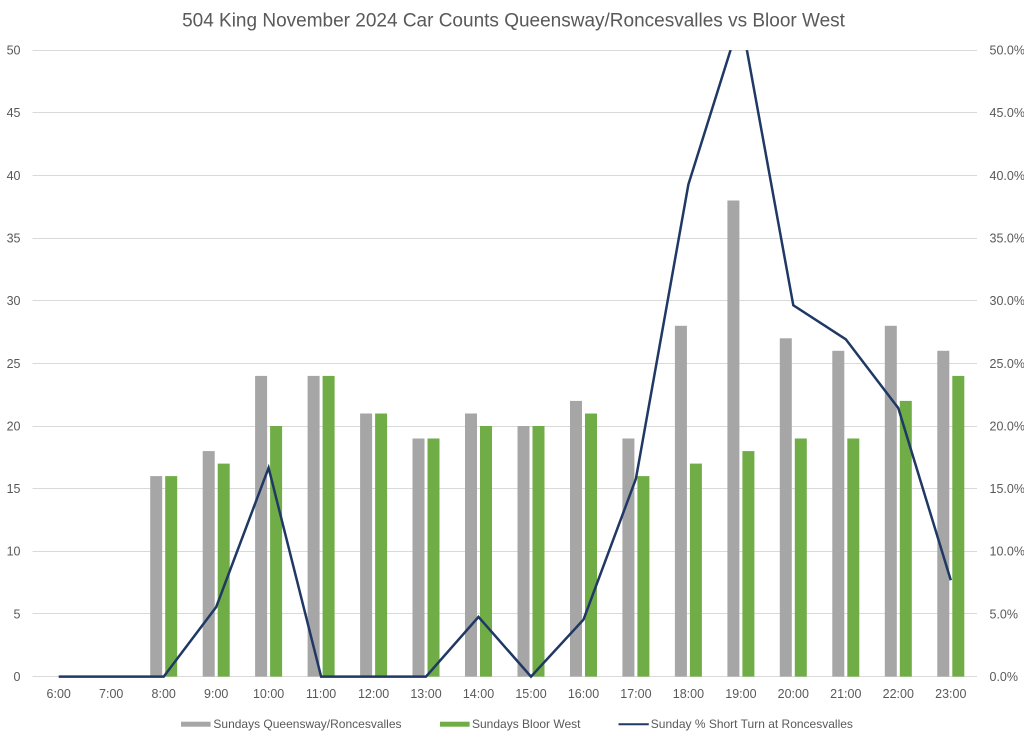  What do you see at coordinates (14, 51) in the screenshot?
I see `svg-text: 50` at bounding box center [14, 51].